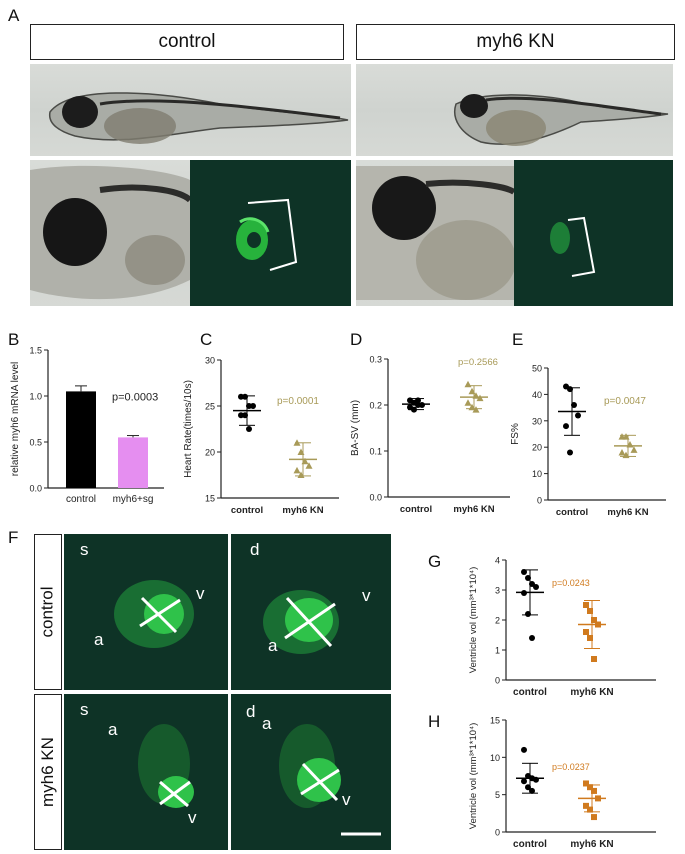 The height and width of the screenshot is (854, 685). What do you see at coordinates (133, 499) in the screenshot?
I see `chart-b-xtick-label-1: myh6+sg` at bounding box center [133, 499].